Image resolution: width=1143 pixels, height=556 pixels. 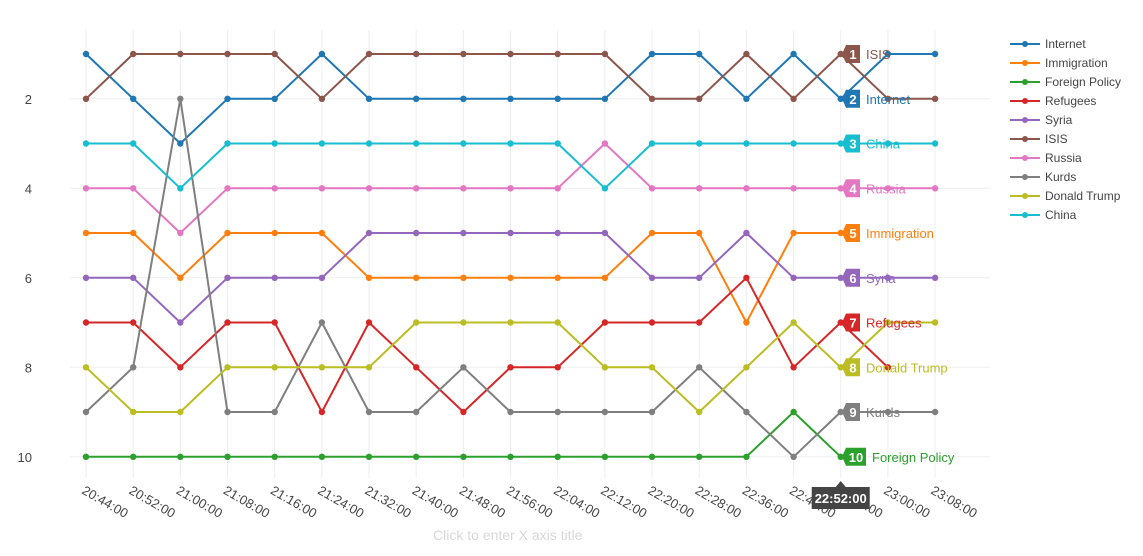 What do you see at coordinates (508, 535) in the screenshot?
I see `x-axis-title: Click to enter X axis title` at bounding box center [508, 535].